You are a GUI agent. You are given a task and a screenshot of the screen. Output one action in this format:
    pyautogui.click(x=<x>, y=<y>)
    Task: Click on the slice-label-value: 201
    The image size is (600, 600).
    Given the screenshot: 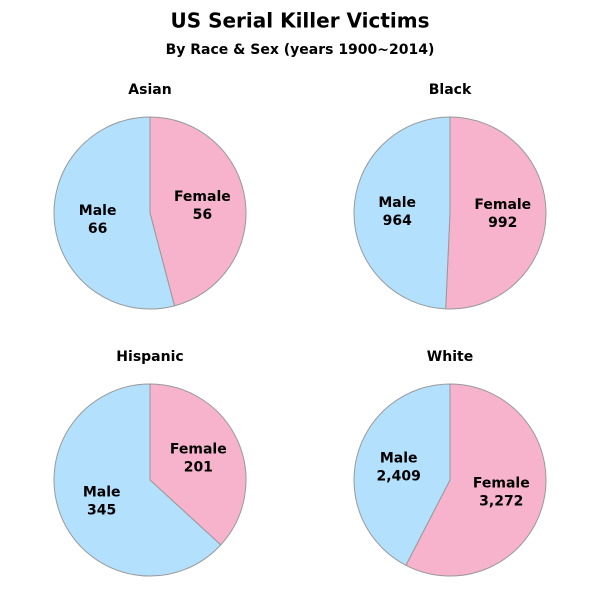 What is the action you would take?
    pyautogui.click(x=198, y=468)
    